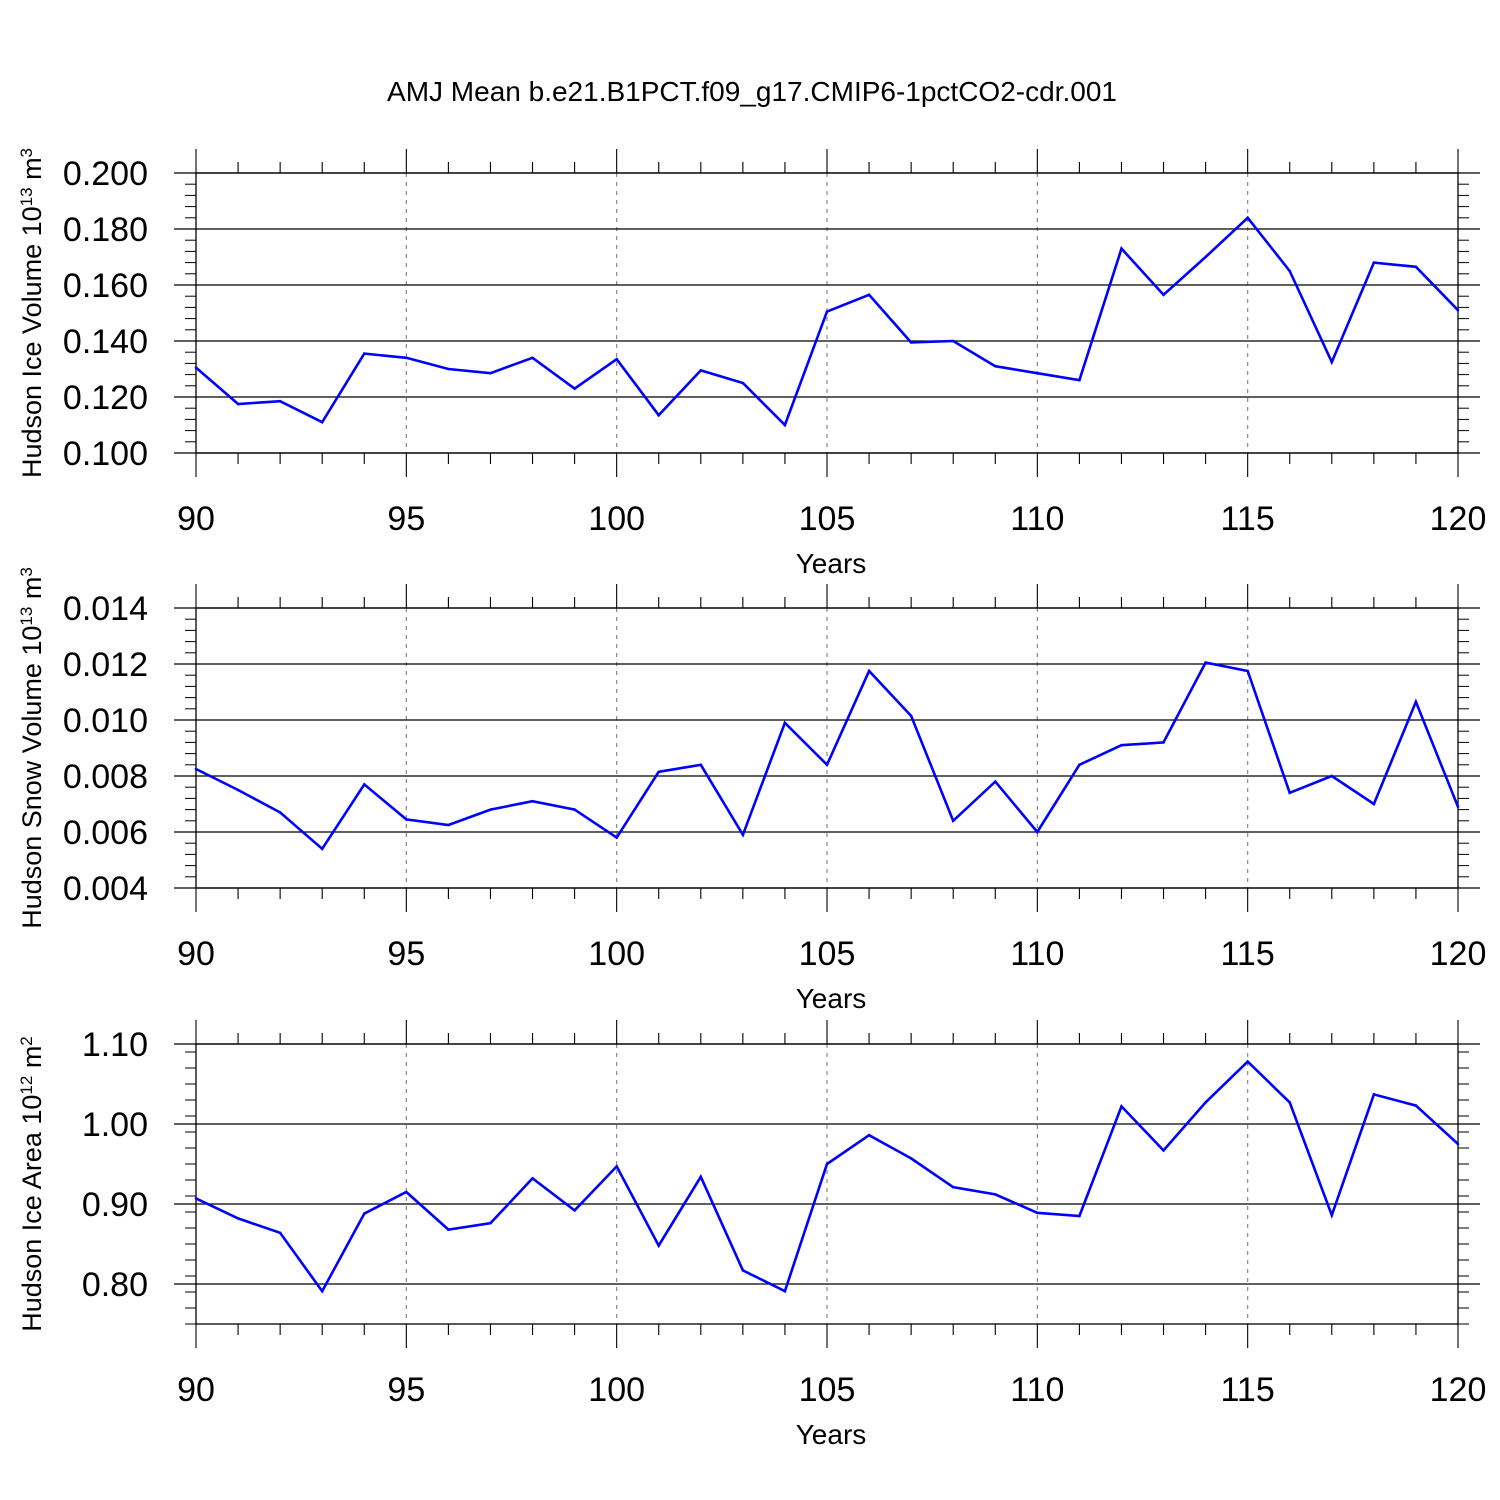  What do you see at coordinates (105, 286) in the screenshot?
I see `y-tick-label: 0.160` at bounding box center [105, 286].